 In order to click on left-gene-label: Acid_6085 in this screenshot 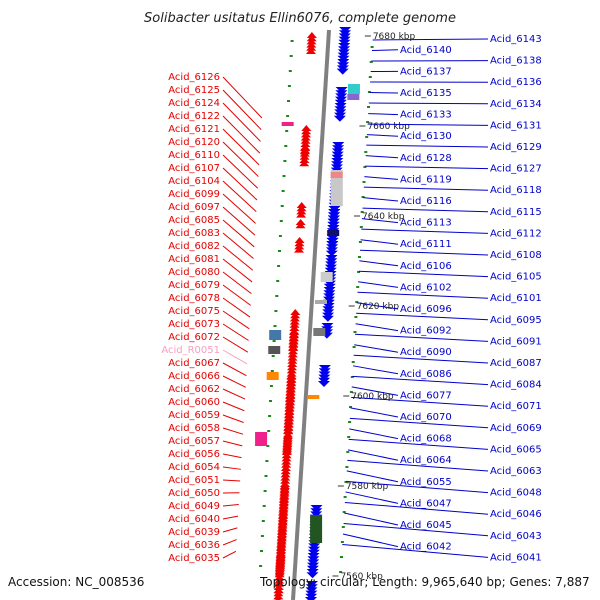, I will do `click(194, 220)`.